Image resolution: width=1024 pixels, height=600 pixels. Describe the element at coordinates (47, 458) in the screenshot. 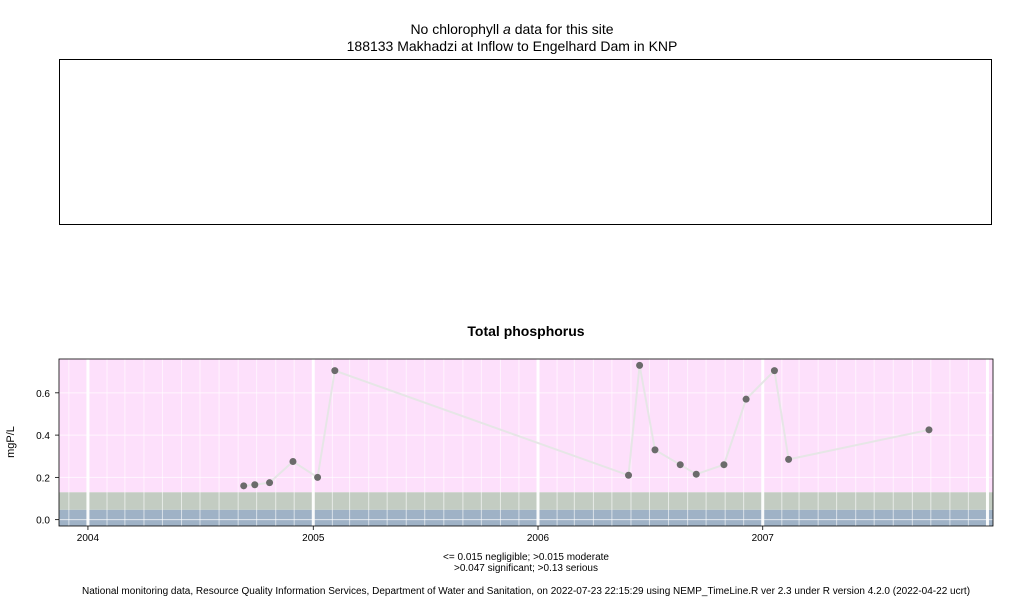

I see `y-axis: 0.0 0.2 0.4 0.6` at that location.